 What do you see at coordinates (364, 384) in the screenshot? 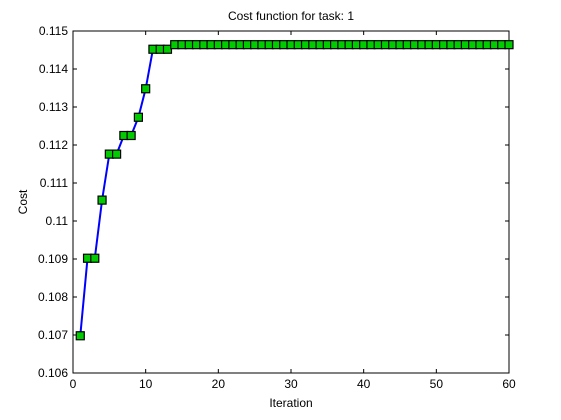
I see `x-tick-label: 40` at bounding box center [364, 384].